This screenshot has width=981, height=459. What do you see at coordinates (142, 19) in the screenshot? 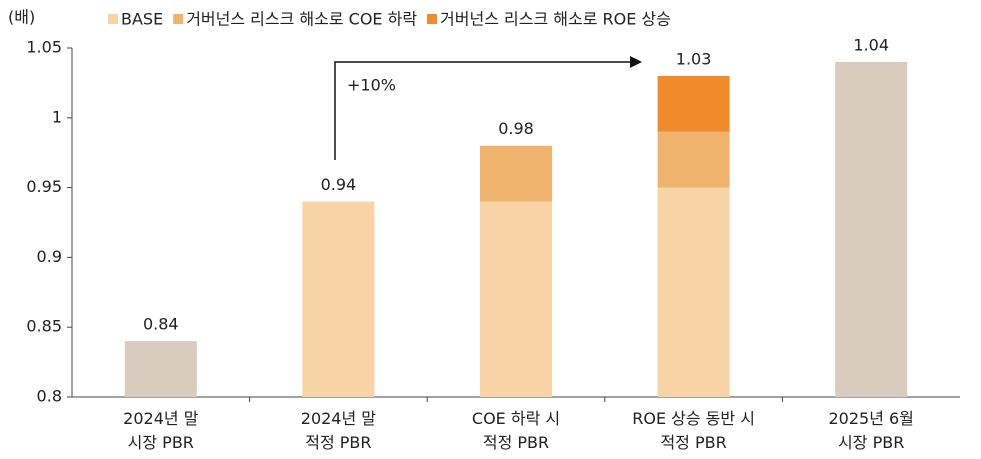
I see `legend-label: BASE` at bounding box center [142, 19].